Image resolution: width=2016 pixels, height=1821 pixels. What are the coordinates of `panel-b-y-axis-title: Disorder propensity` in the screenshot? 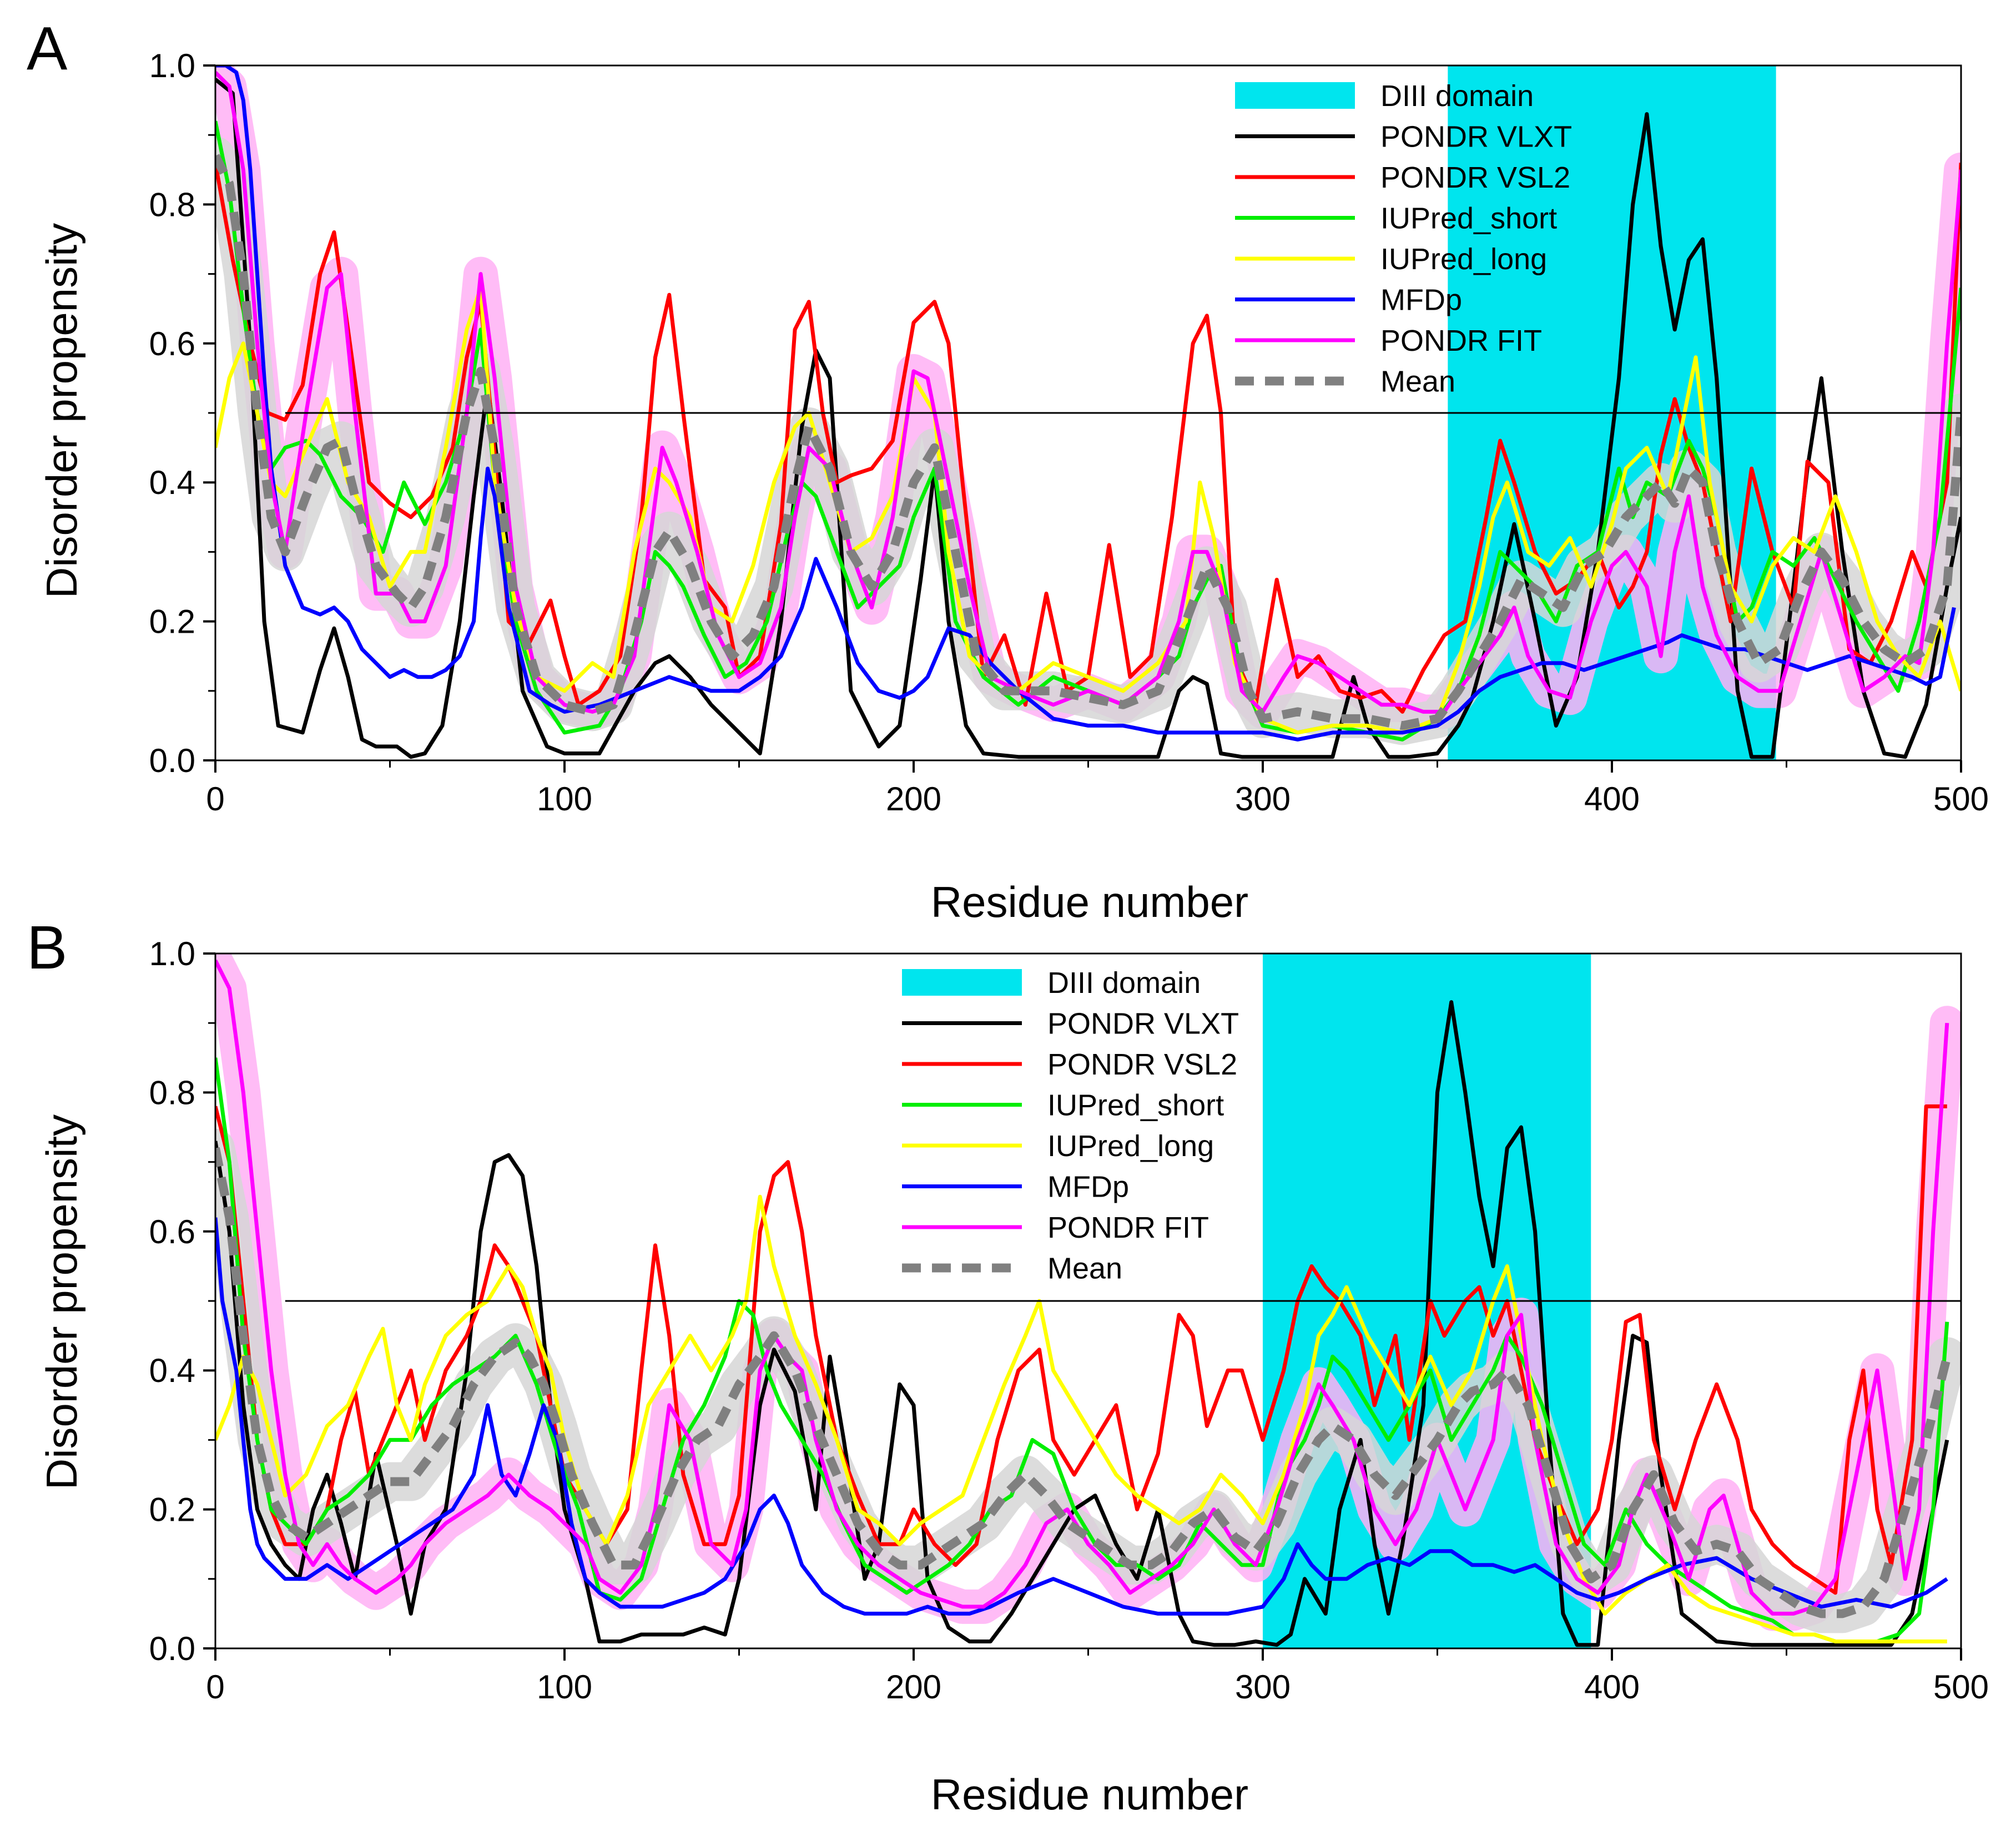 It's located at (61, 1302).